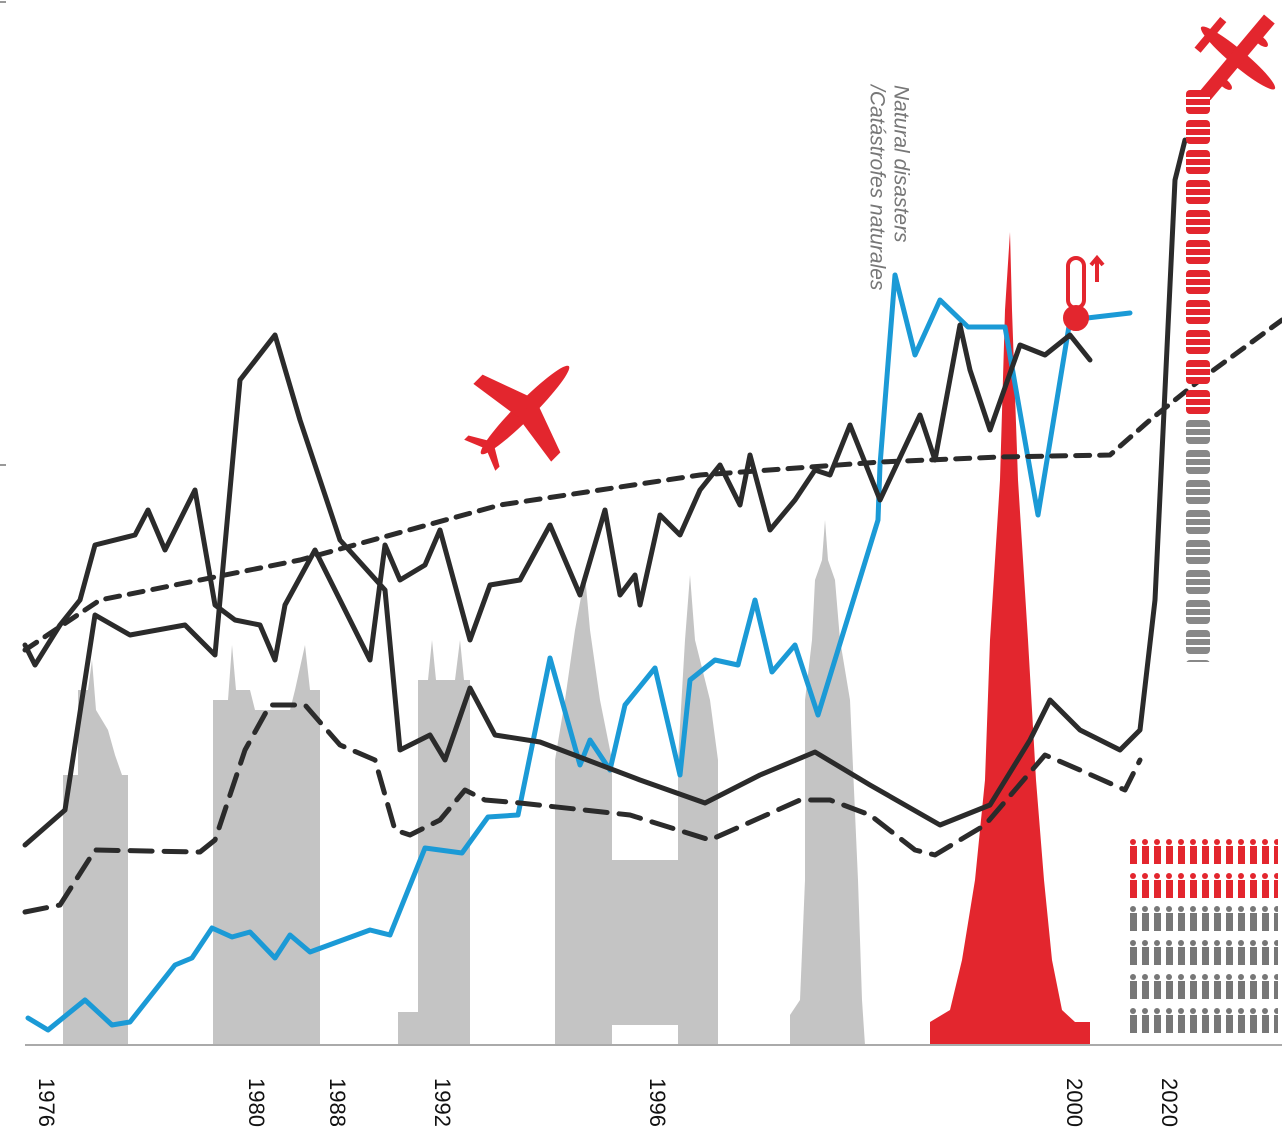 This screenshot has width=1282, height=1134. What do you see at coordinates (337, 1102) in the screenshot?
I see `x-label: 1988` at bounding box center [337, 1102].